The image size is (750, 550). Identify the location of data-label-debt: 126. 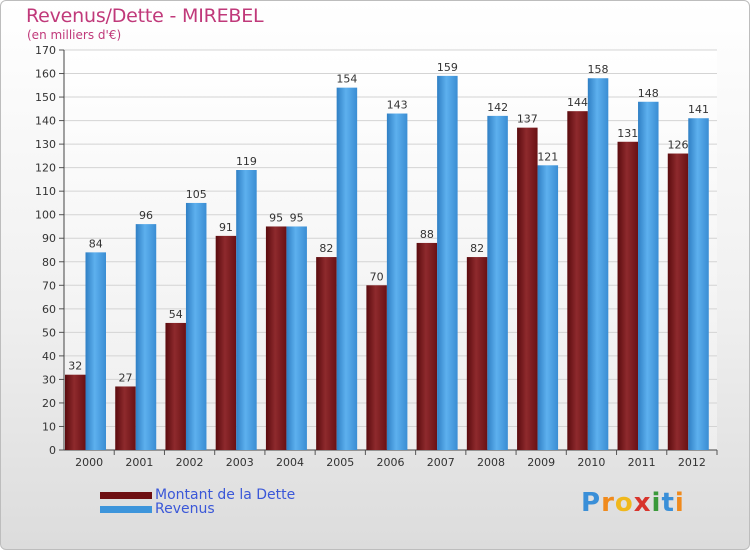
(678, 145).